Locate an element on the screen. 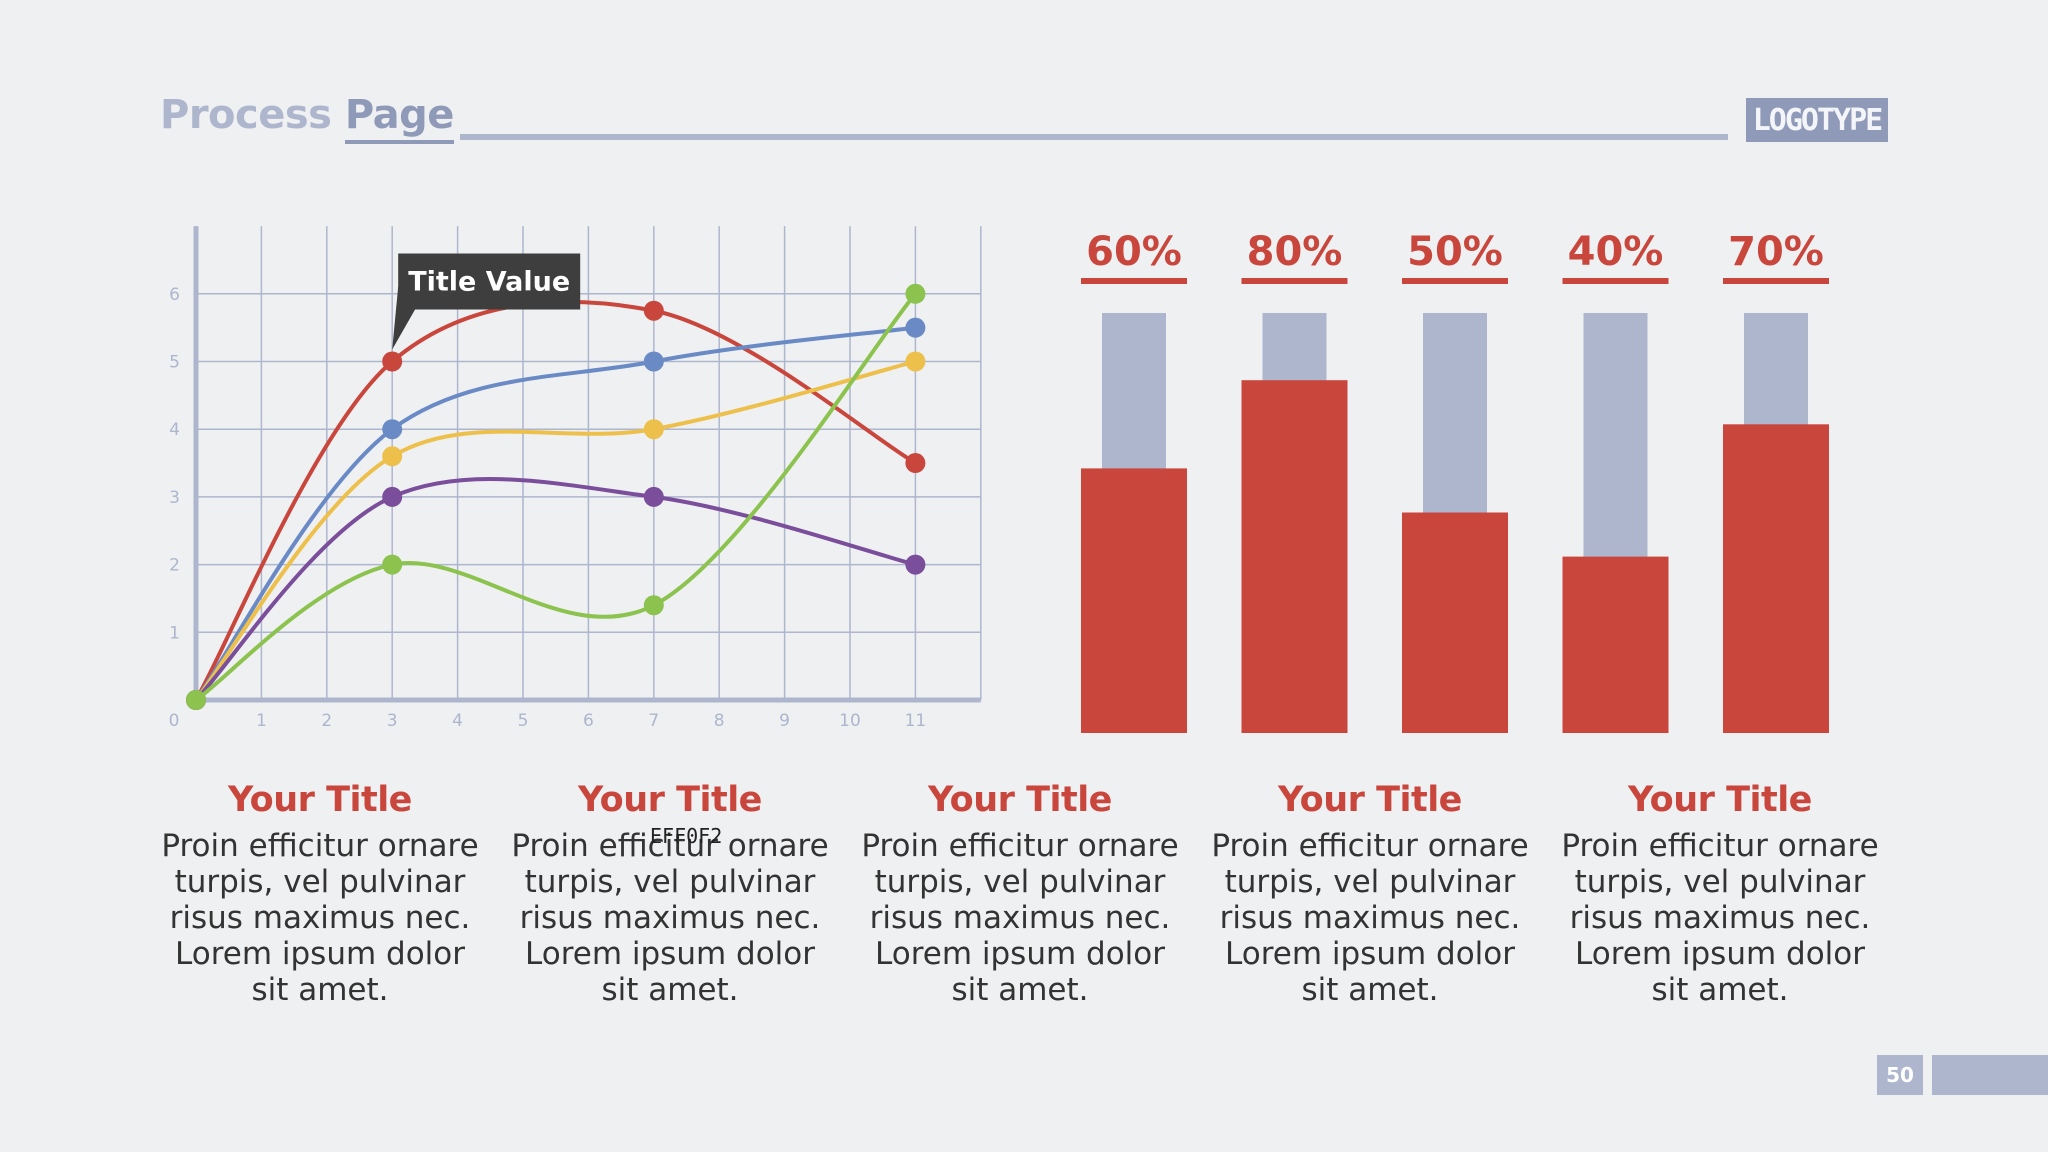 The height and width of the screenshot is (1152, 2048). y-tick-label: 1 is located at coordinates (174, 633).